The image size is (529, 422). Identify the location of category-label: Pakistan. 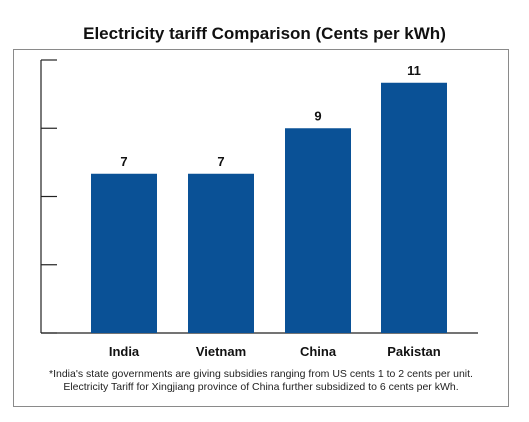
(414, 351).